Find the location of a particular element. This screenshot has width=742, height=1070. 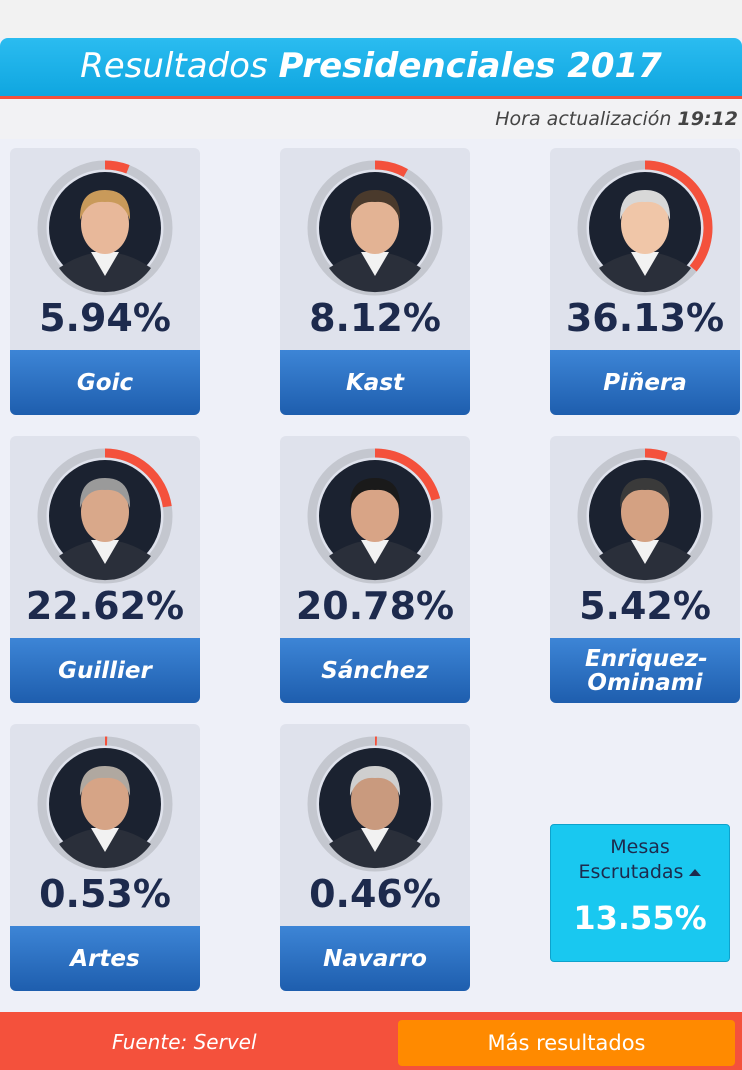

name-band: Enriquez-Ominami is located at coordinates (645, 670).